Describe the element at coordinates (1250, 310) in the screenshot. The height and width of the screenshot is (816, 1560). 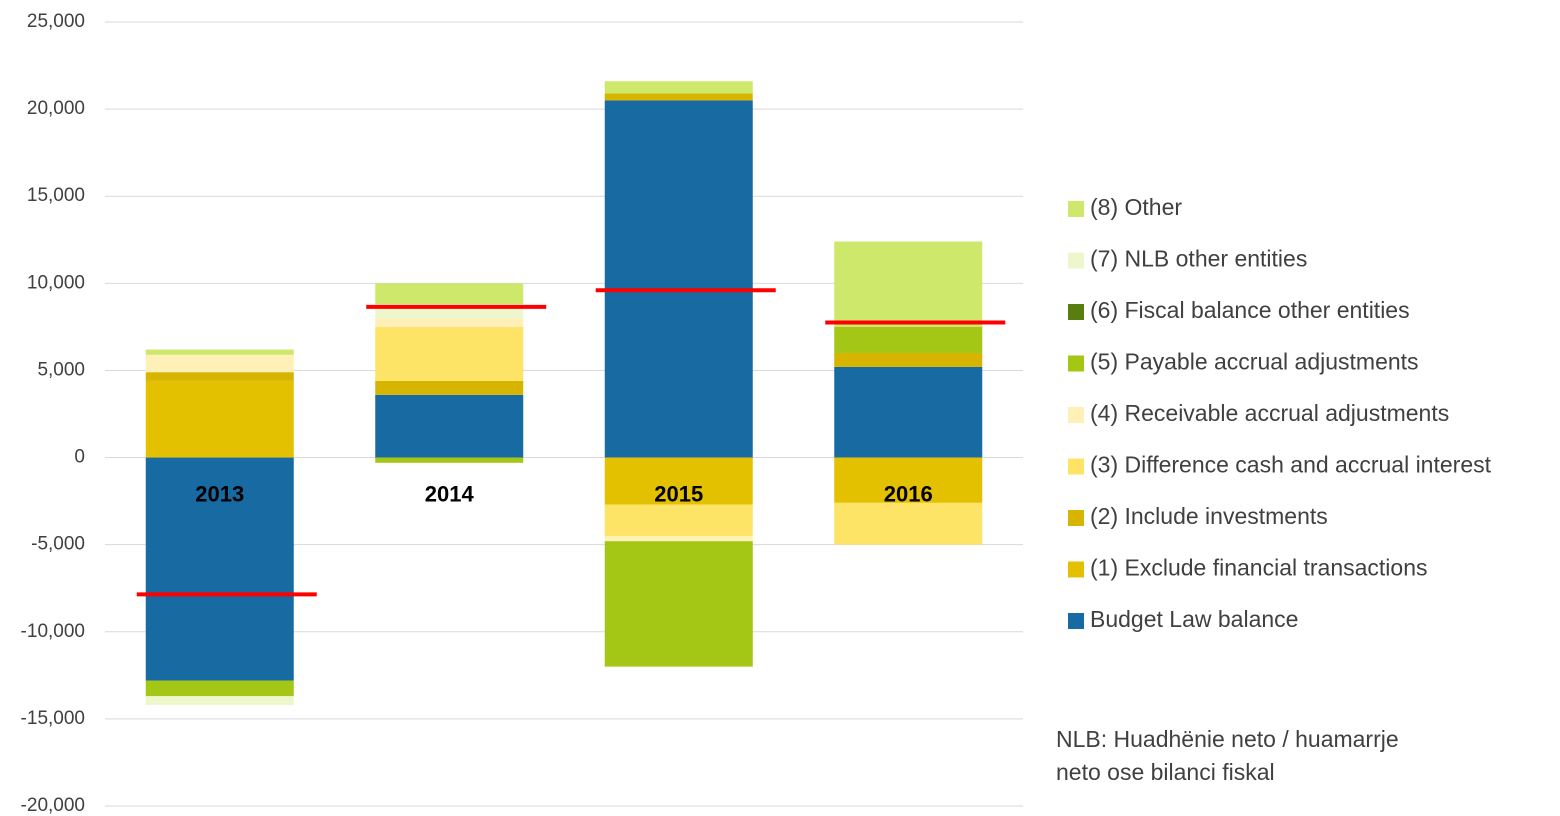
I see `legend-label: (6) Fiscal balance other entities` at that location.